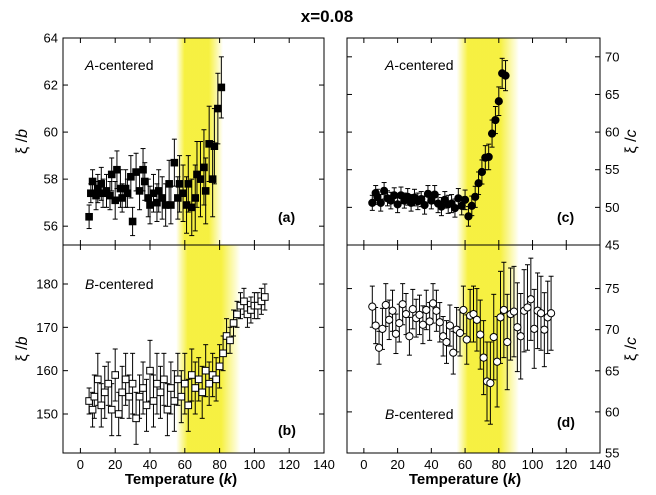 This screenshot has width=656, height=495. I want to click on y-tick-label: 45, so click(612, 245).